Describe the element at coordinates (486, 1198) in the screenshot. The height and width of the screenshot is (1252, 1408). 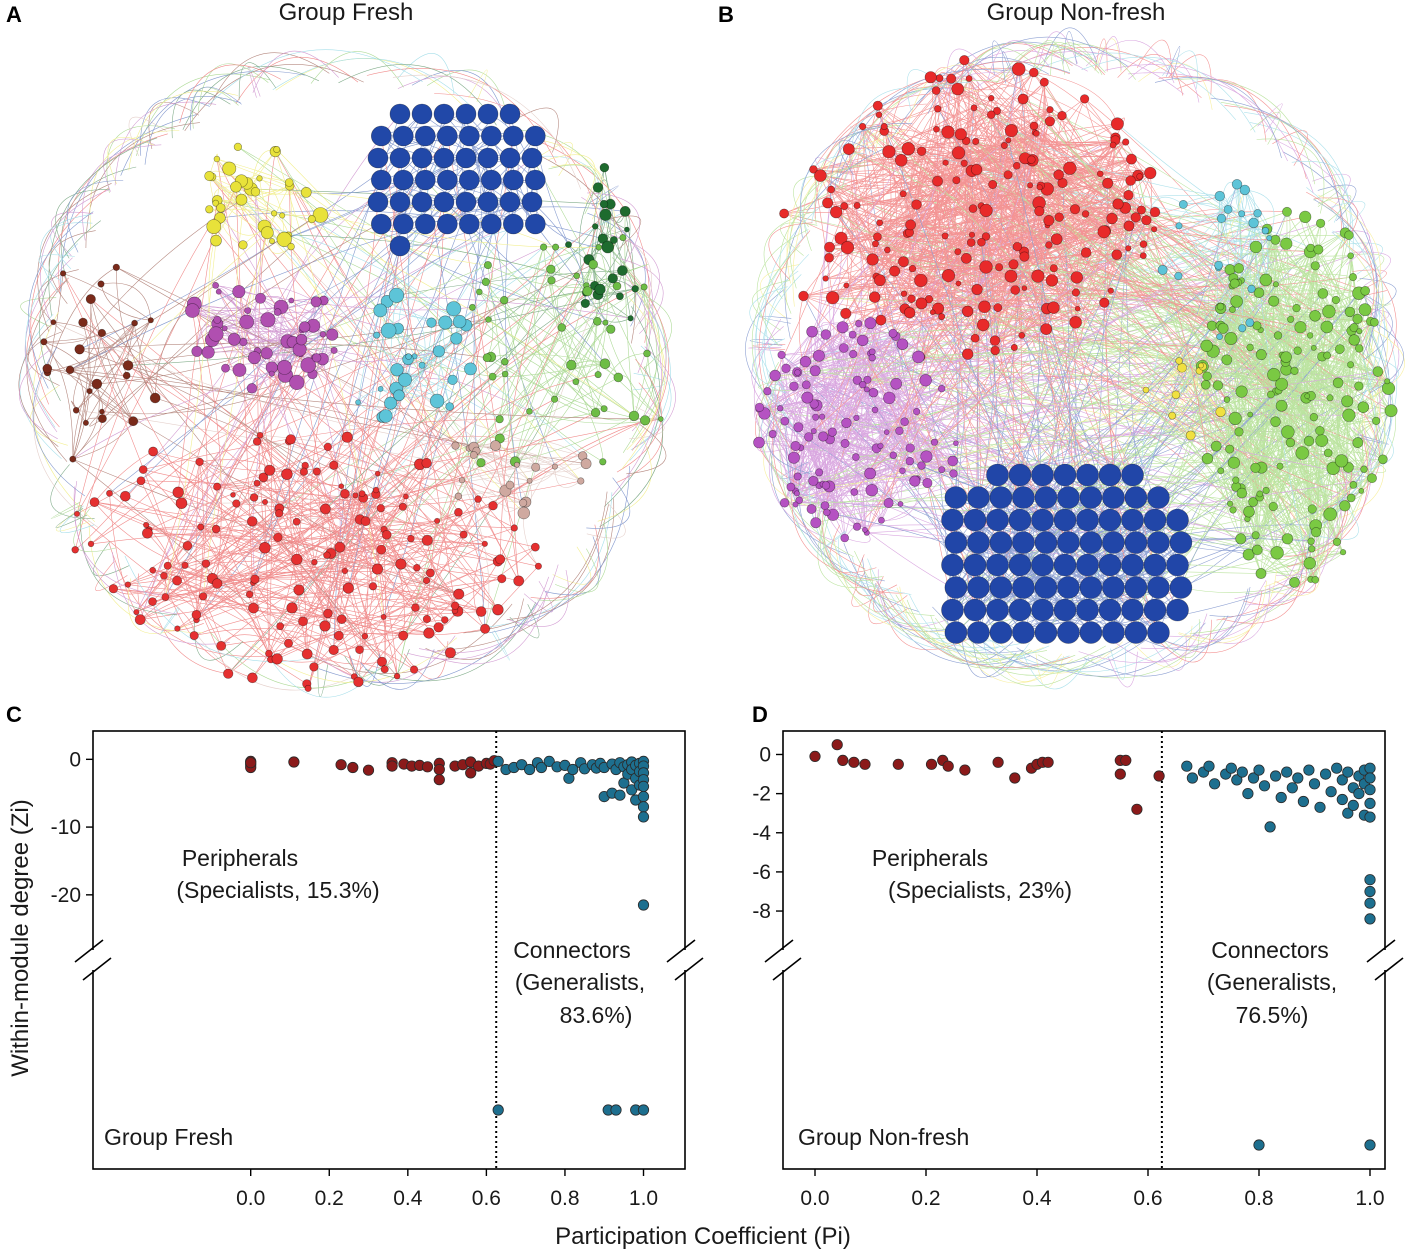
I see `x-tick-label: 0.6` at that location.